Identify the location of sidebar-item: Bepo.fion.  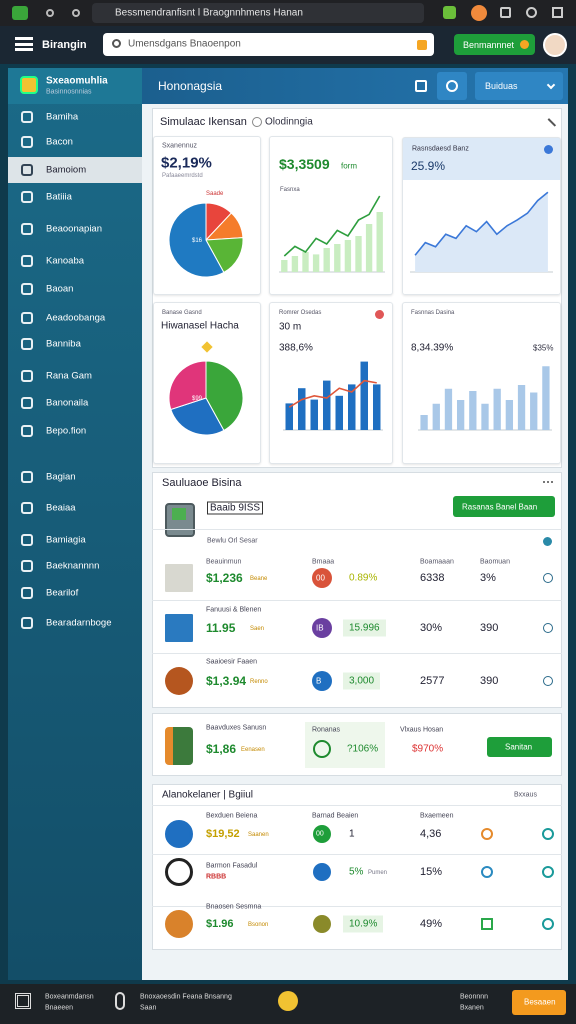
(66, 431).